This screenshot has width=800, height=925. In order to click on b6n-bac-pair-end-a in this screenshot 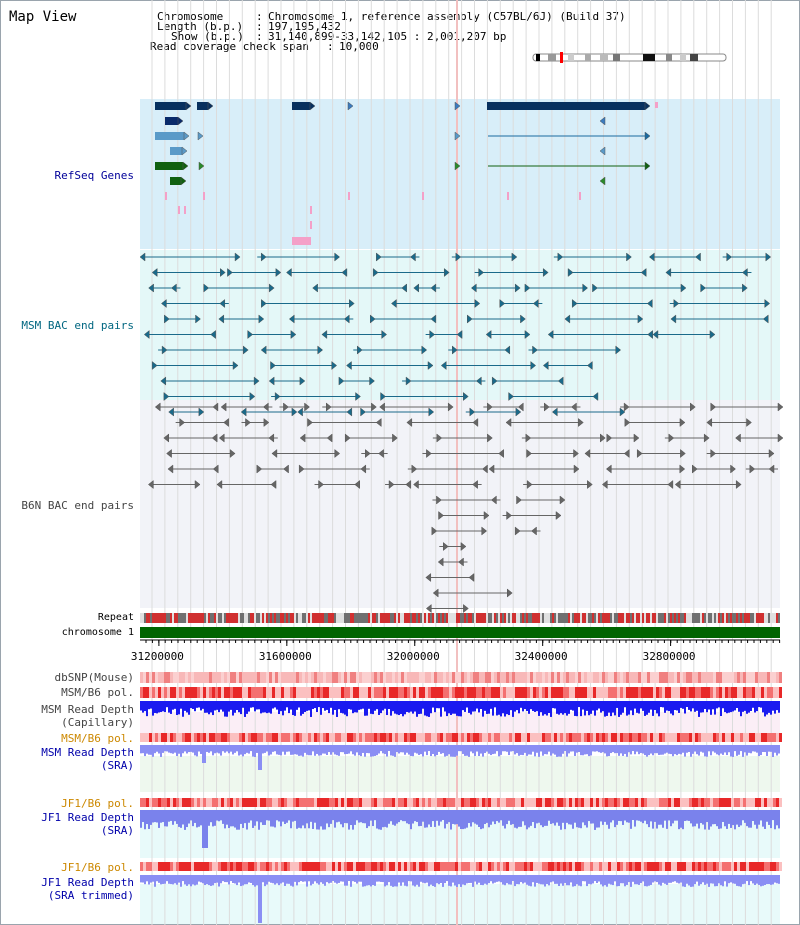, I will do `click(347, 438)`.